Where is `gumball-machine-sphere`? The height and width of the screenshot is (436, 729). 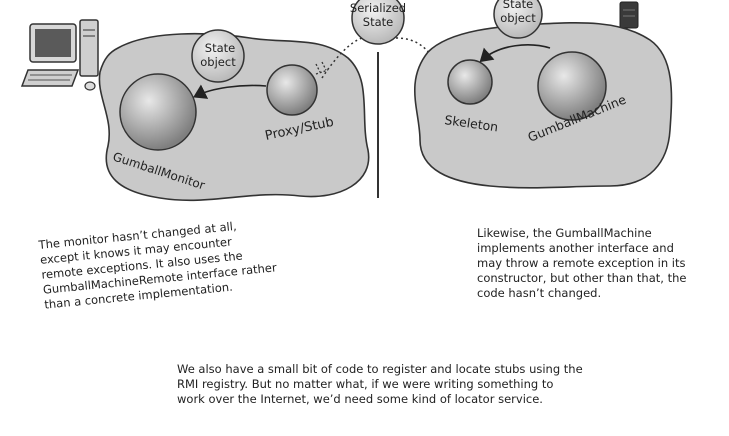 gumball-machine-sphere is located at coordinates (572, 86).